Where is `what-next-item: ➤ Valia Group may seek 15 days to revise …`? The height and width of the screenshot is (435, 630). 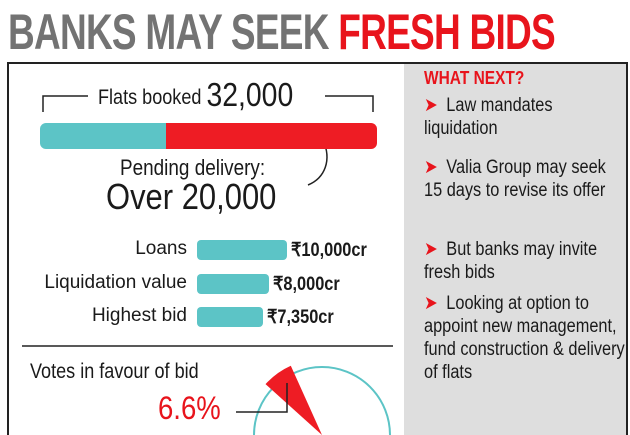 what-next-item: ➤ Valia Group may seek 15 days to revise … is located at coordinates (516, 179).